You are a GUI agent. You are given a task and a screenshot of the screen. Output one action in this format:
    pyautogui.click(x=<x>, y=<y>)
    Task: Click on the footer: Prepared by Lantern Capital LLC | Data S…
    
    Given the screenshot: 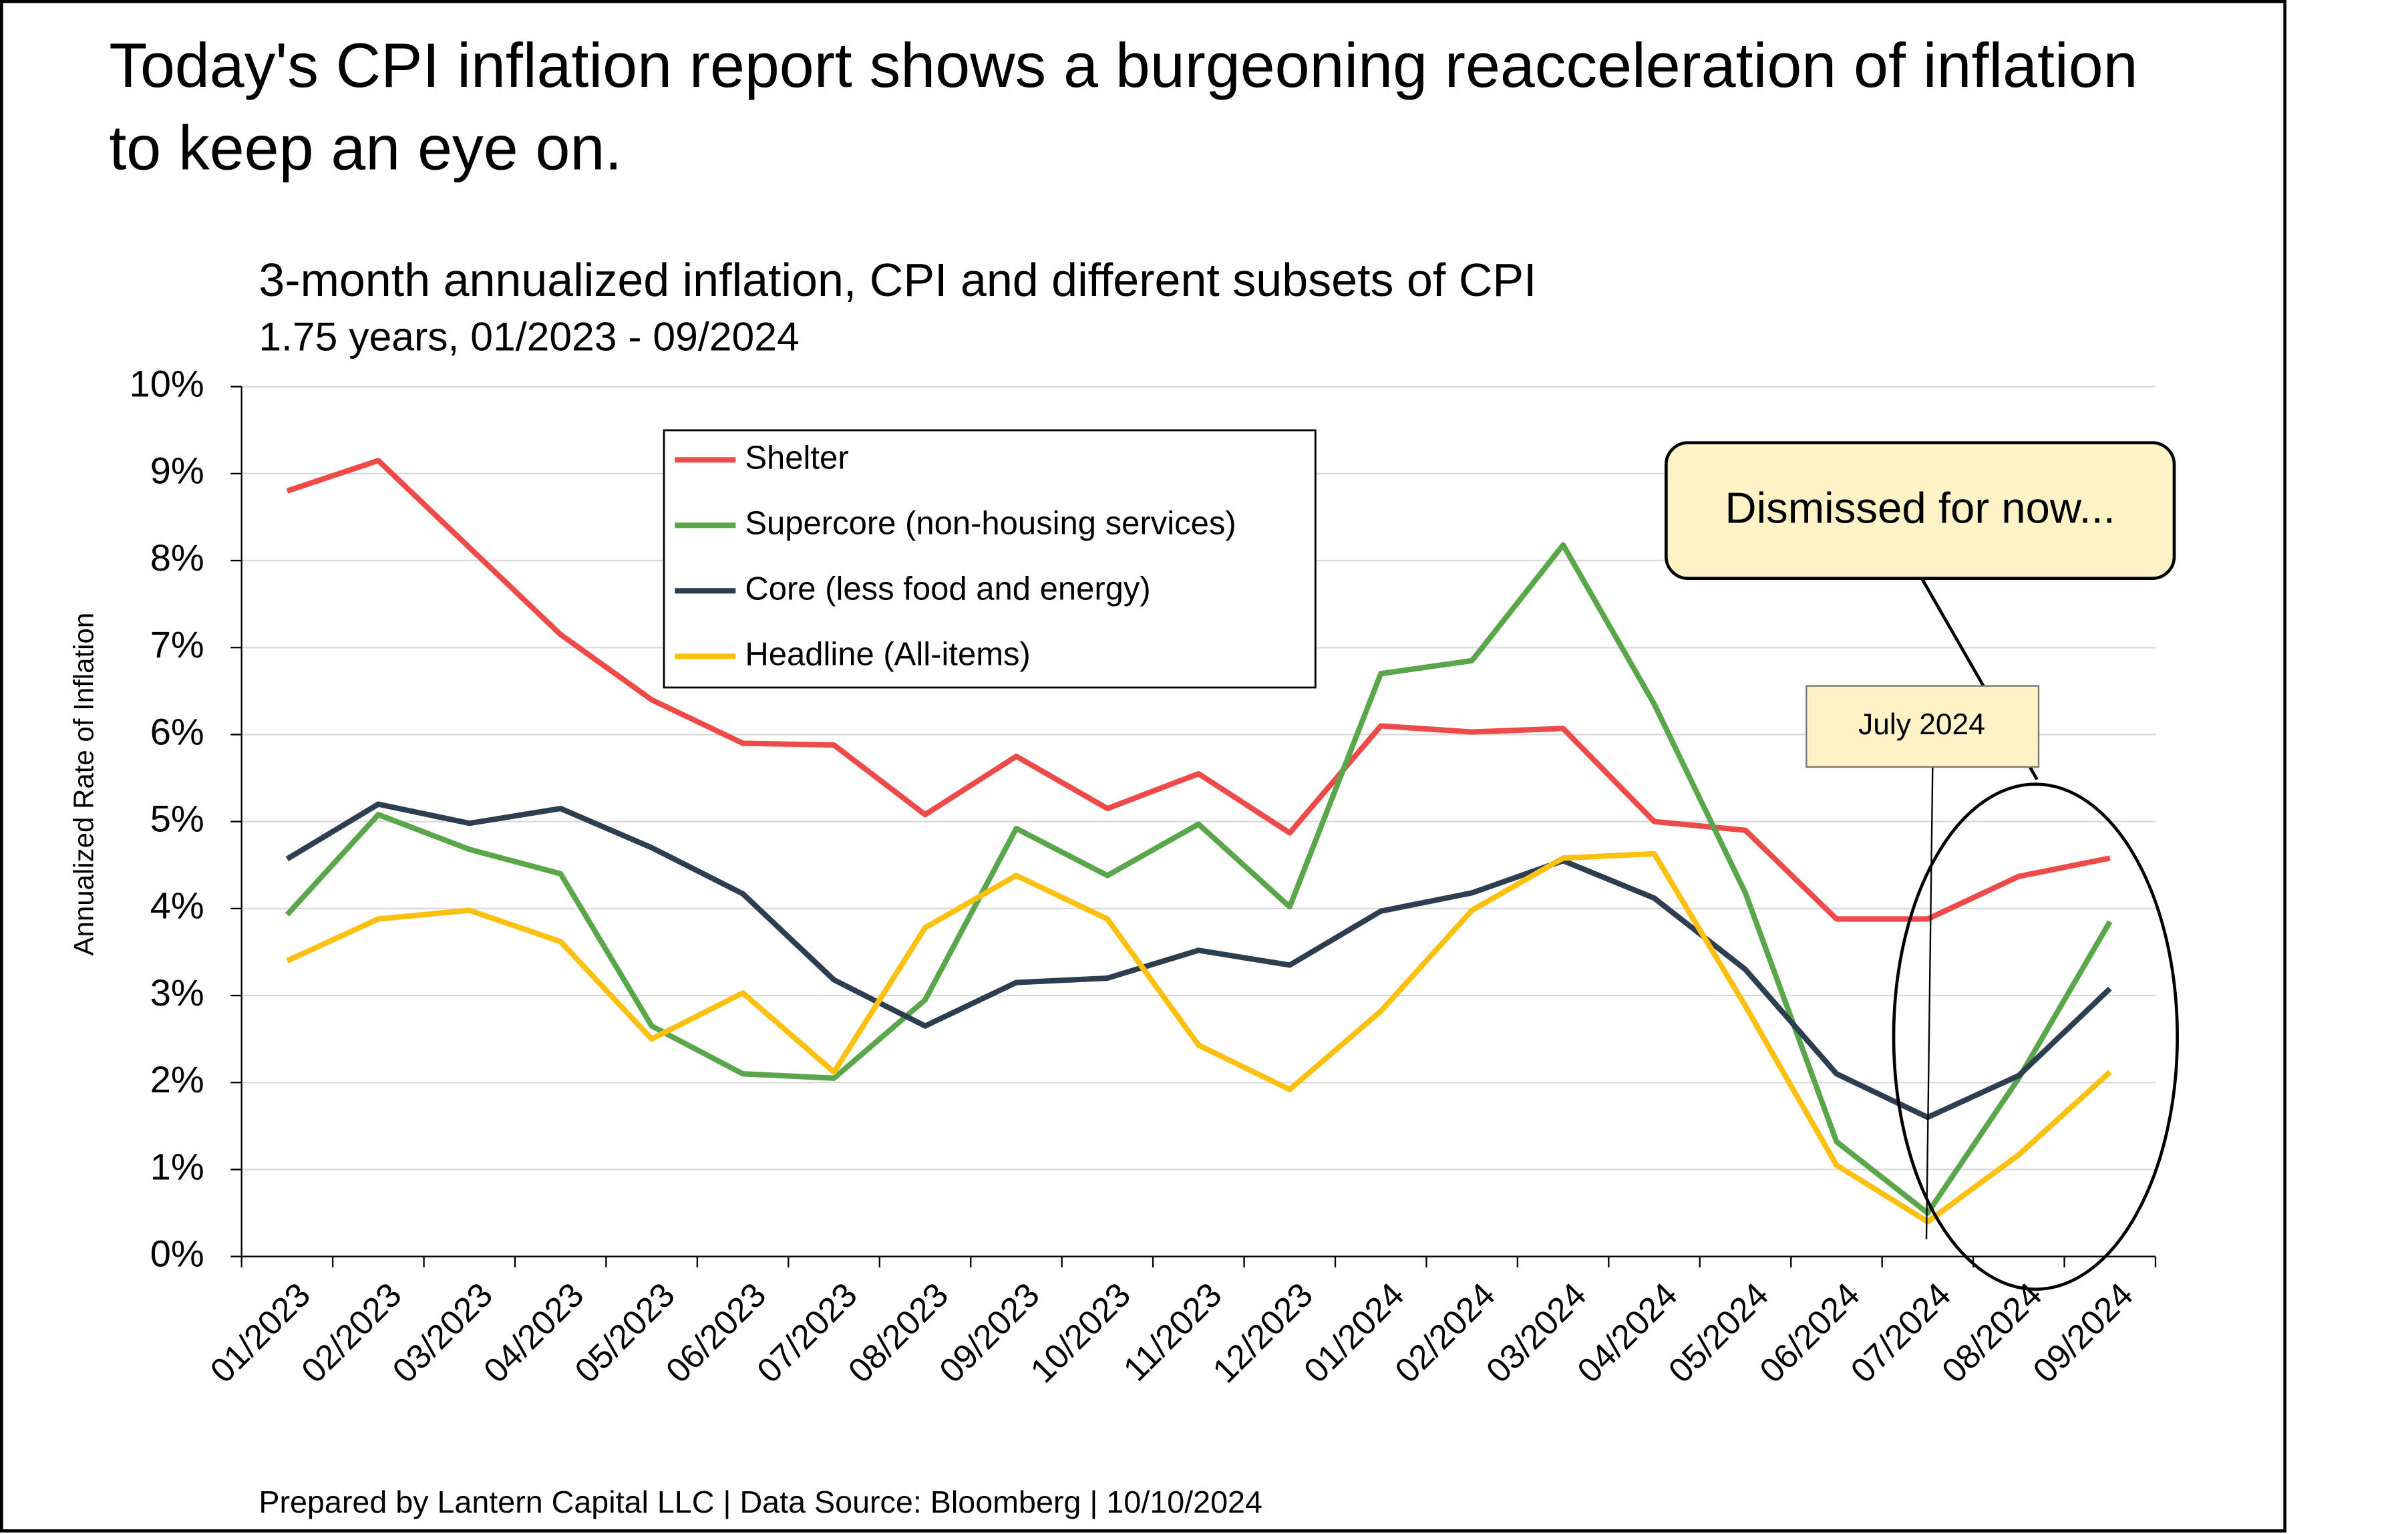 What is the action you would take?
    pyautogui.click(x=760, y=1502)
    